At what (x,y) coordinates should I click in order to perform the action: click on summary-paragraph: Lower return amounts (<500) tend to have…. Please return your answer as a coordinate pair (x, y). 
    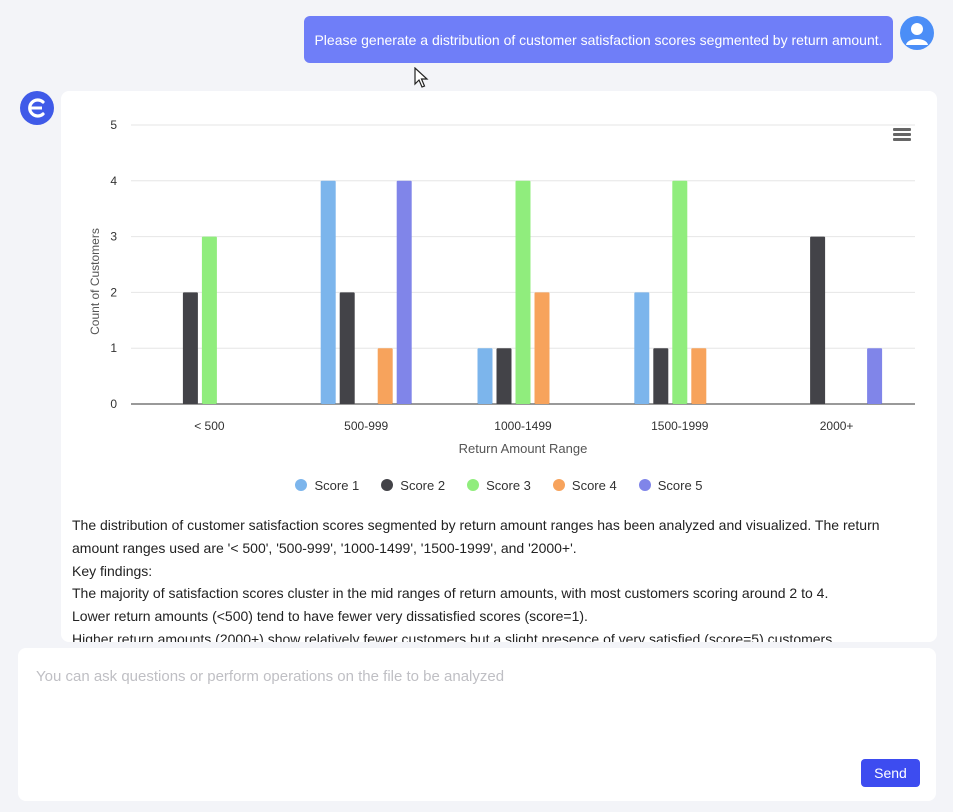
    Looking at the image, I should click on (330, 616).